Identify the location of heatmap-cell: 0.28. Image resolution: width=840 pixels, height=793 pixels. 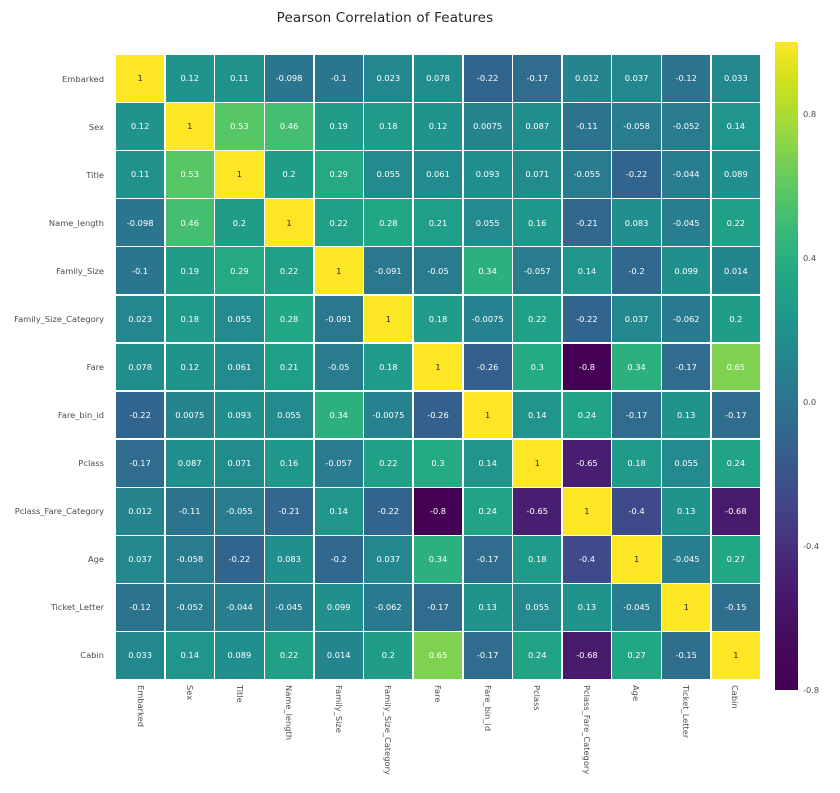
(289, 319).